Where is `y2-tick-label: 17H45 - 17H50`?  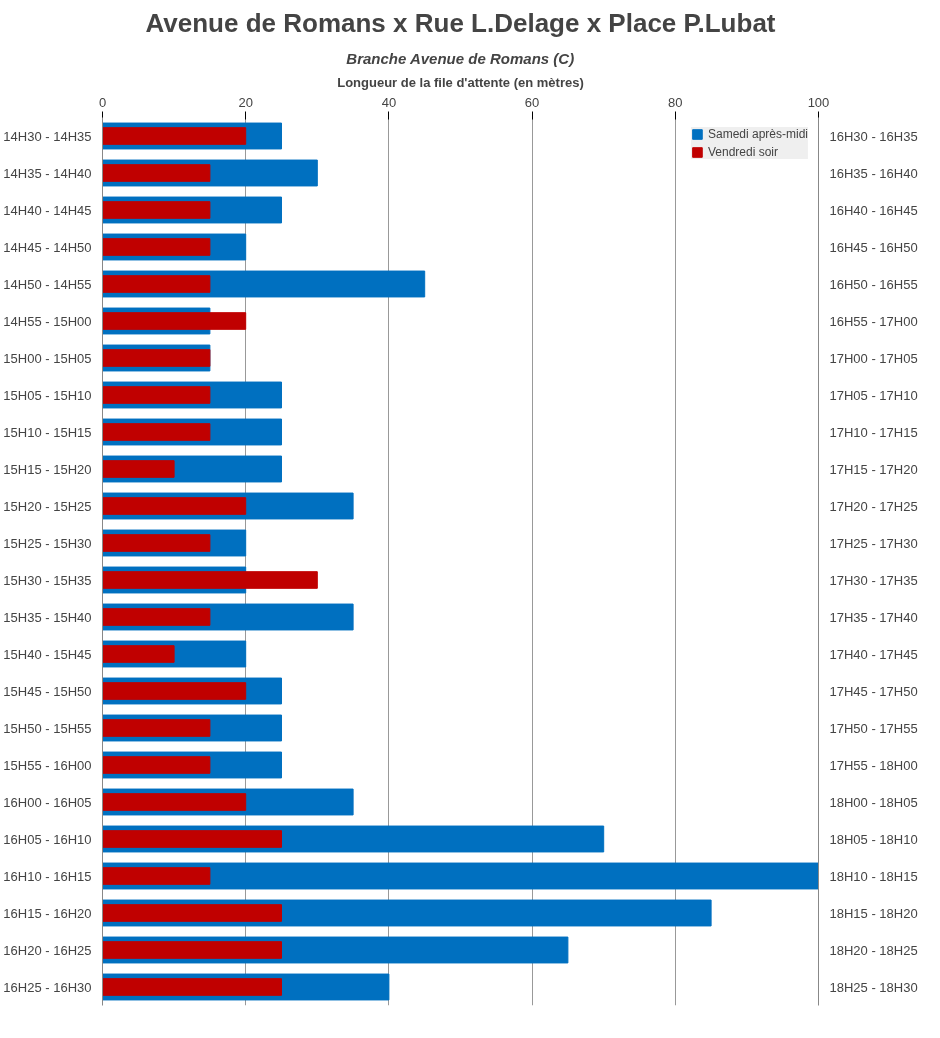
y2-tick-label: 17H45 - 17H50 is located at coordinates (873, 691).